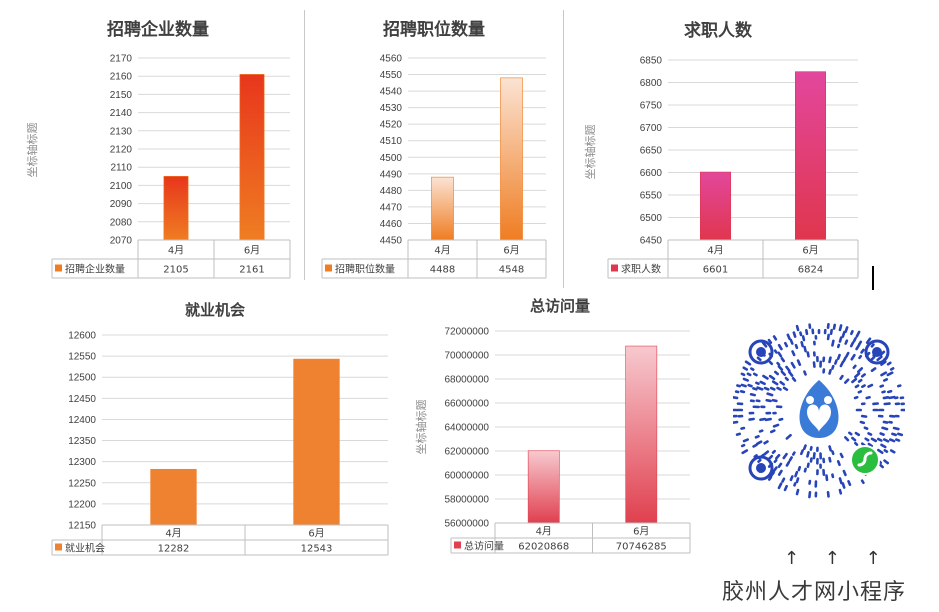 The width and height of the screenshot is (939, 612). Describe the element at coordinates (391, 158) in the screenshot. I see `y-tick-label: 4500` at that location.